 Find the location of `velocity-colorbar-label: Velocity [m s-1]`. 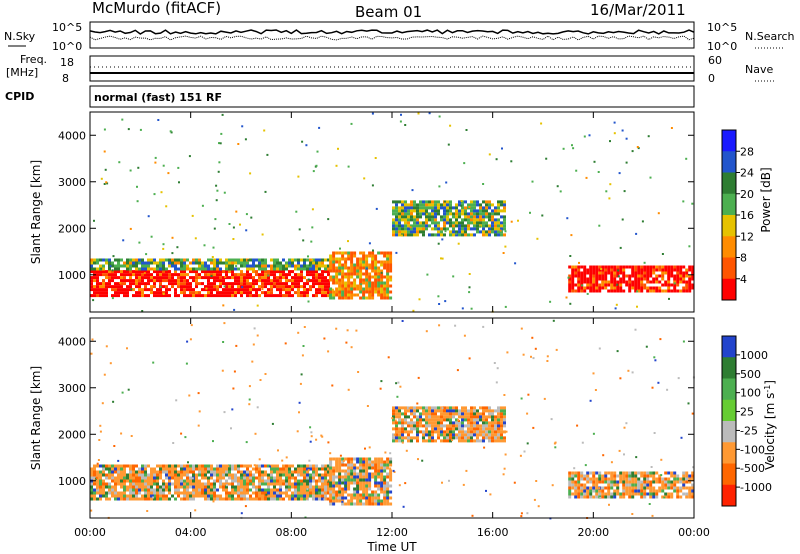

velocity-colorbar-label: Velocity [m s-1] is located at coordinates (770, 425).